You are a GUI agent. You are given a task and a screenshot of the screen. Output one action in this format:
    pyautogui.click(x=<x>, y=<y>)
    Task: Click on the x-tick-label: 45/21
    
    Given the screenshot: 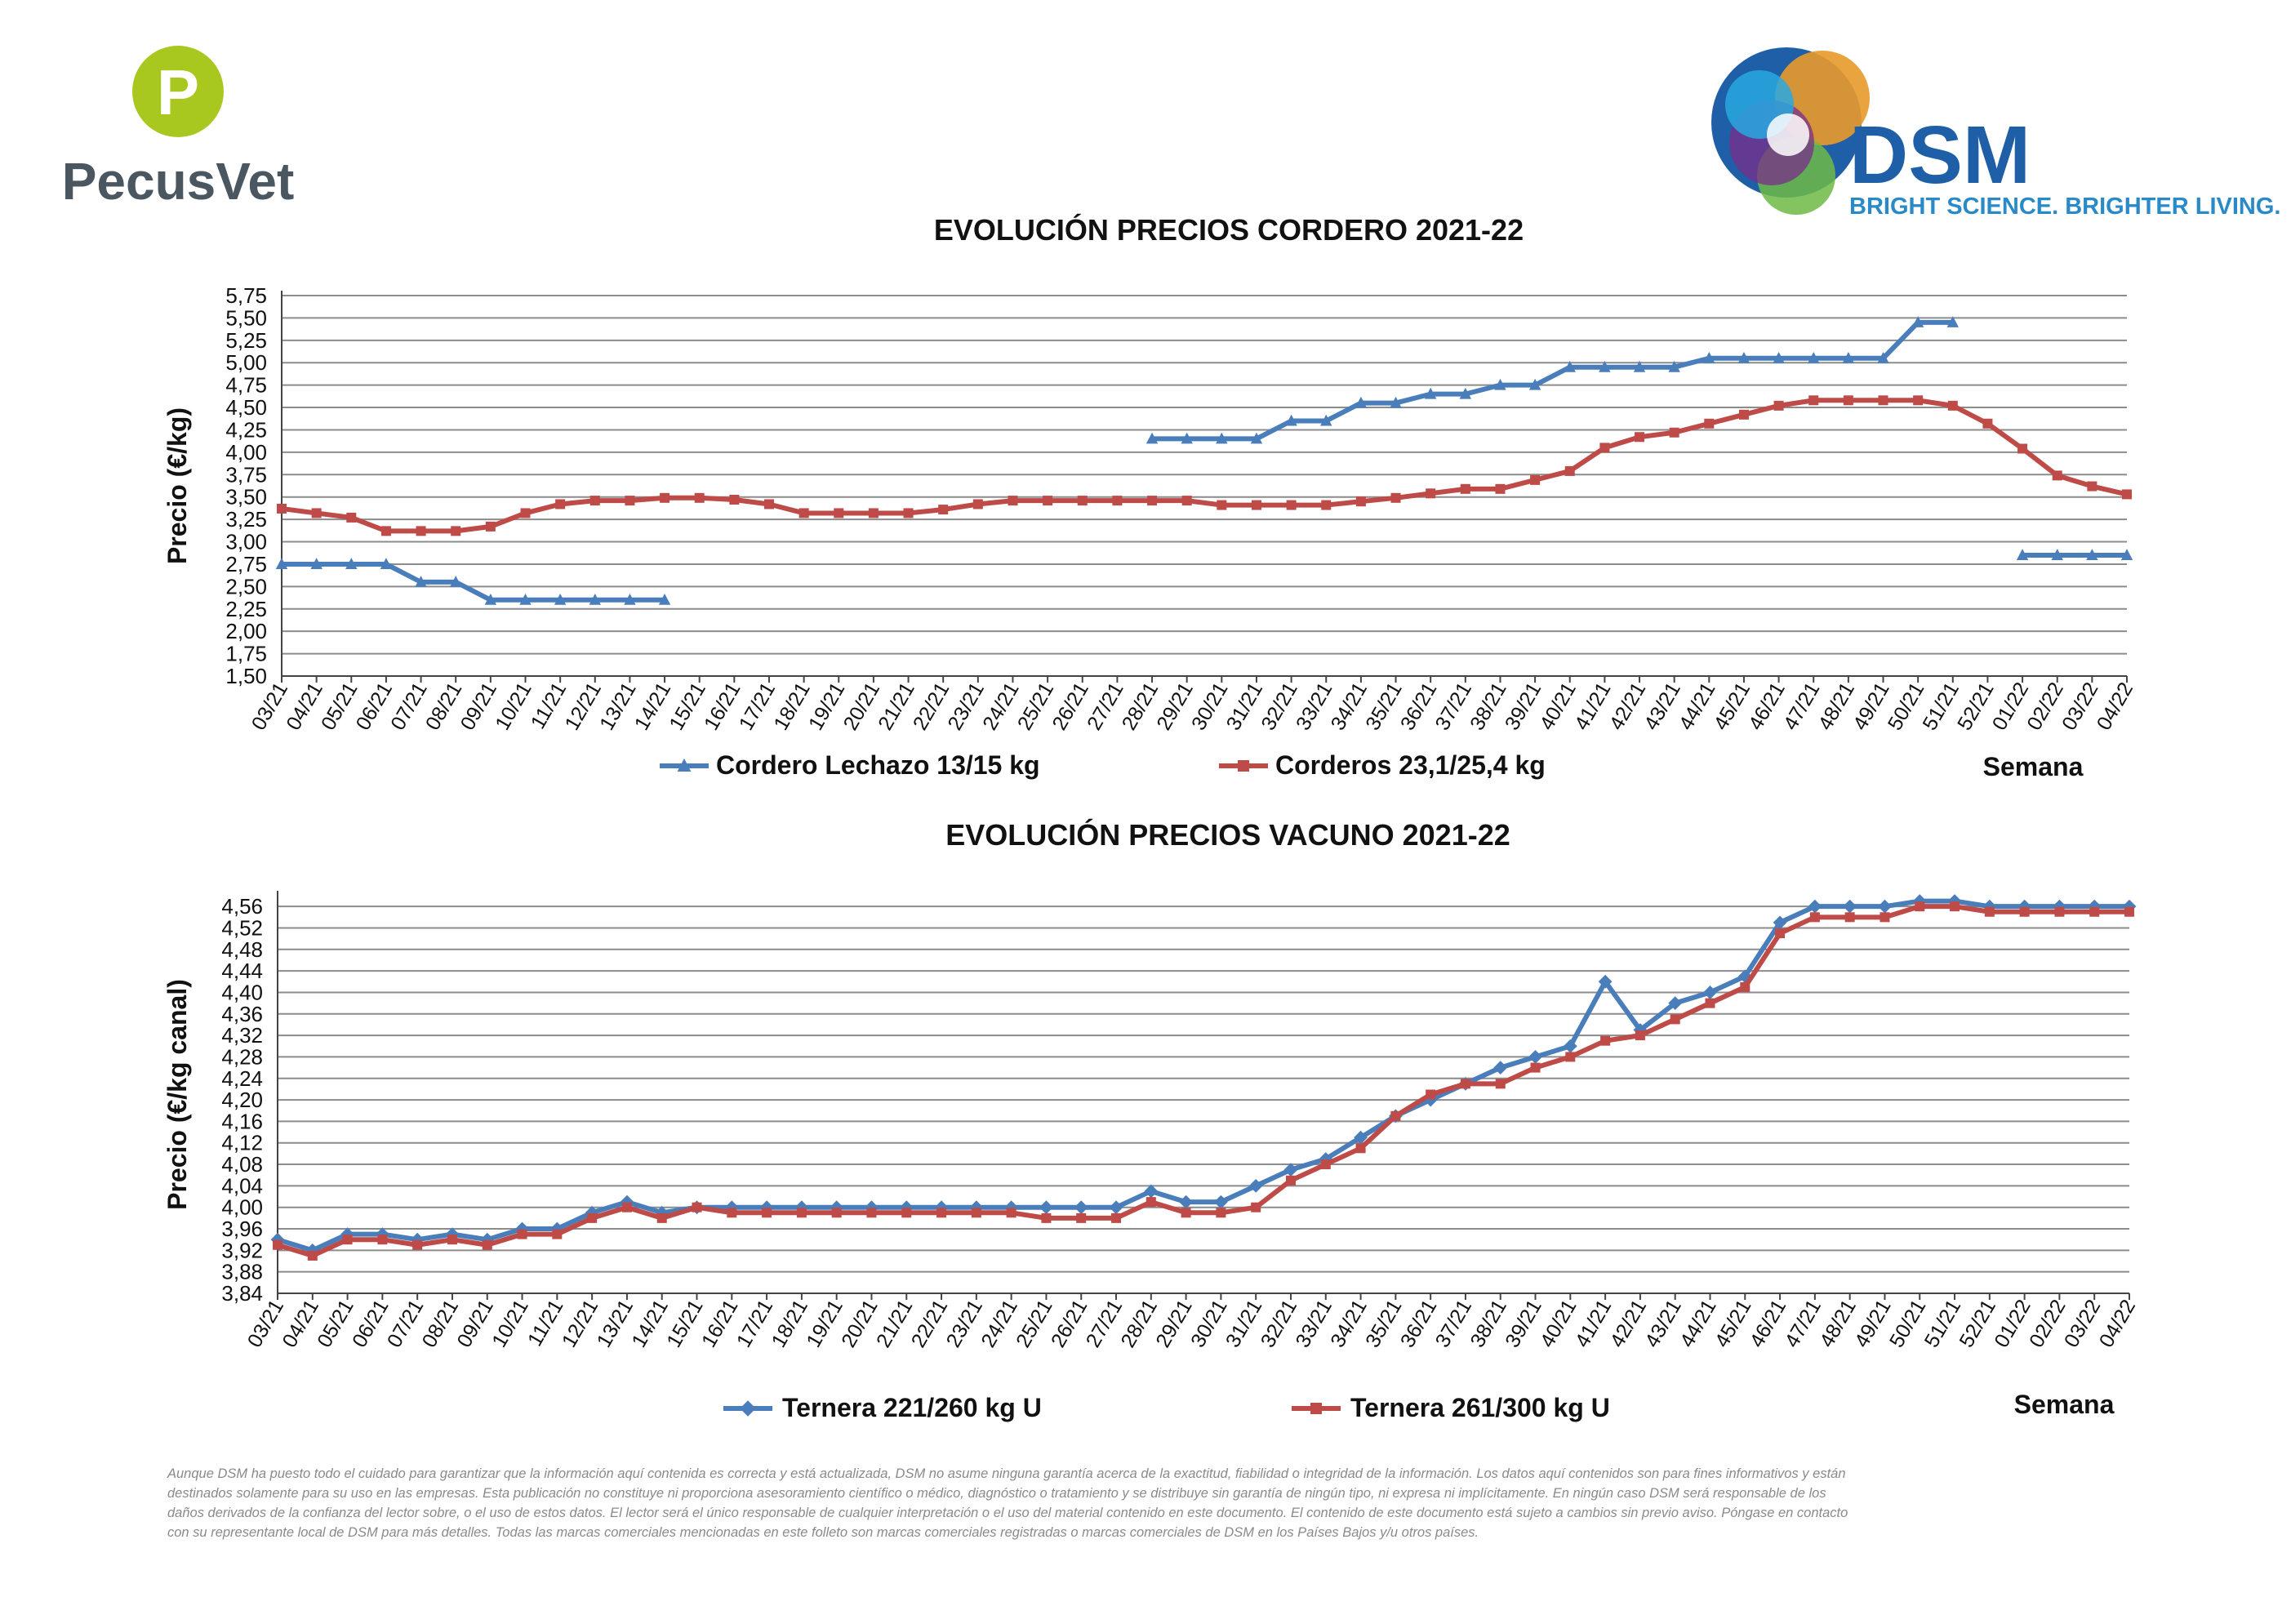 What is the action you would take?
    pyautogui.click(x=1733, y=1323)
    